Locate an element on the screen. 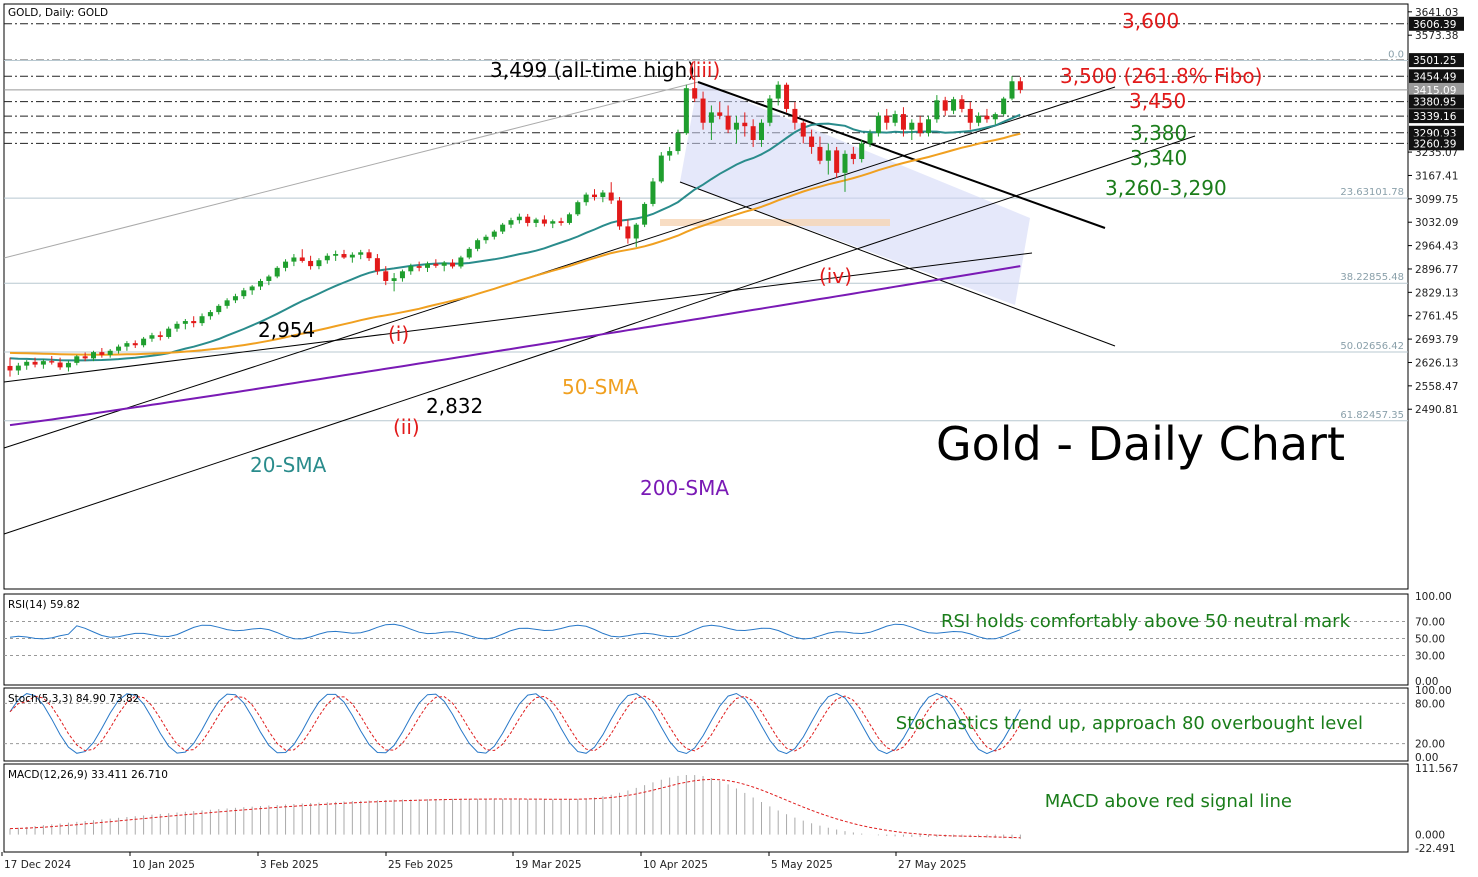 This screenshot has width=1478, height=877. price-tag-label: 3415.09 is located at coordinates (1434, 91).